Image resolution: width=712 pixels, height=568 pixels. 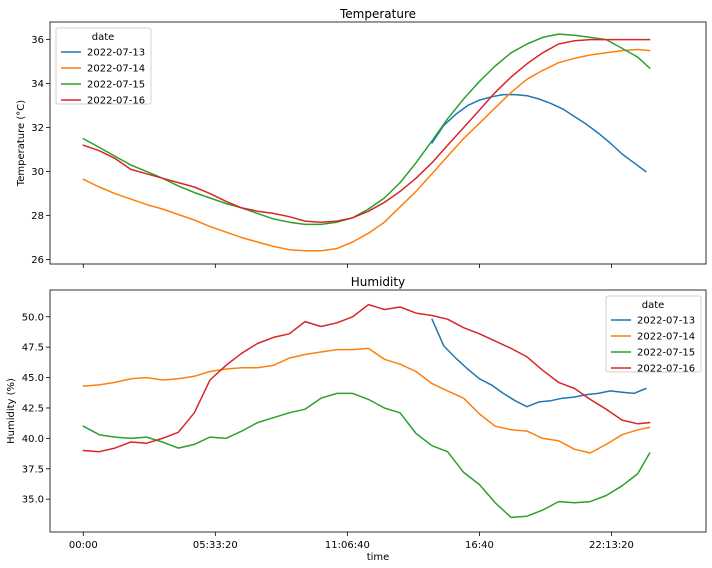 What do you see at coordinates (33, 500) in the screenshot?
I see `y-tick-label: 35.0` at bounding box center [33, 500].